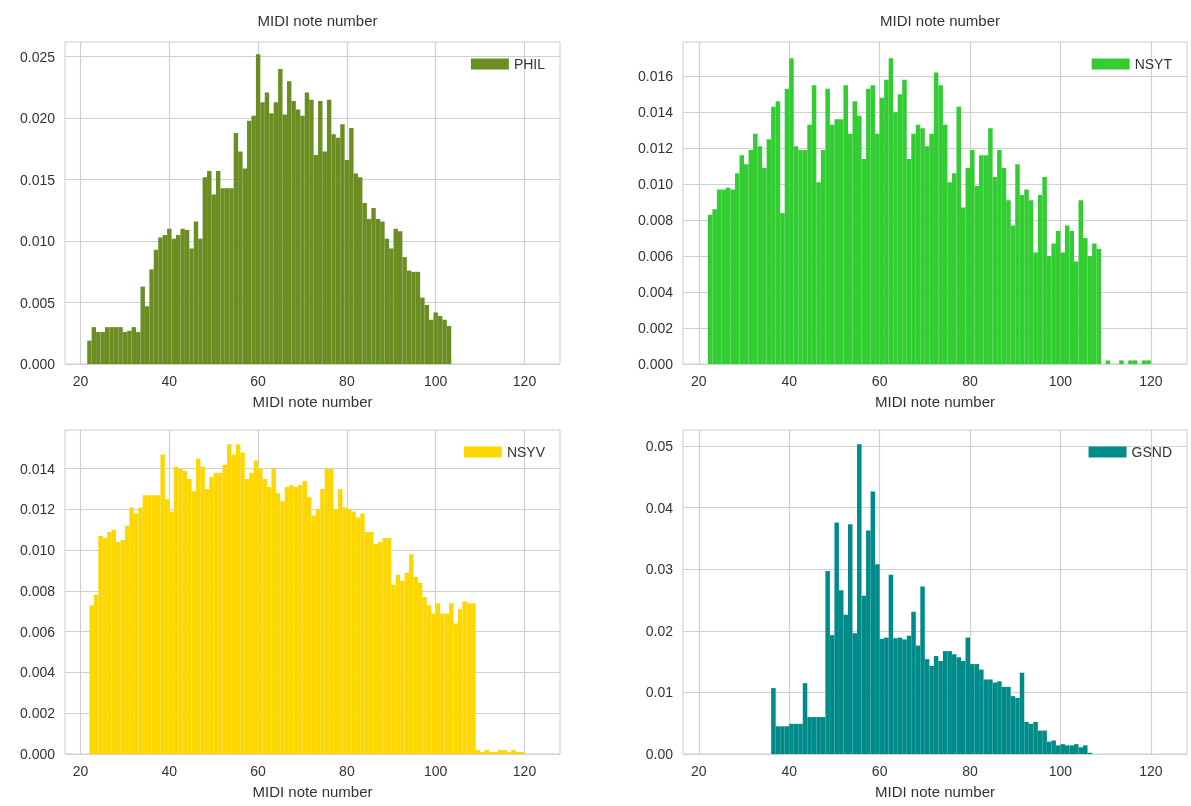 This screenshot has height=806, width=1191. I want to click on y-tick-label: 0.02, so click(659, 630).